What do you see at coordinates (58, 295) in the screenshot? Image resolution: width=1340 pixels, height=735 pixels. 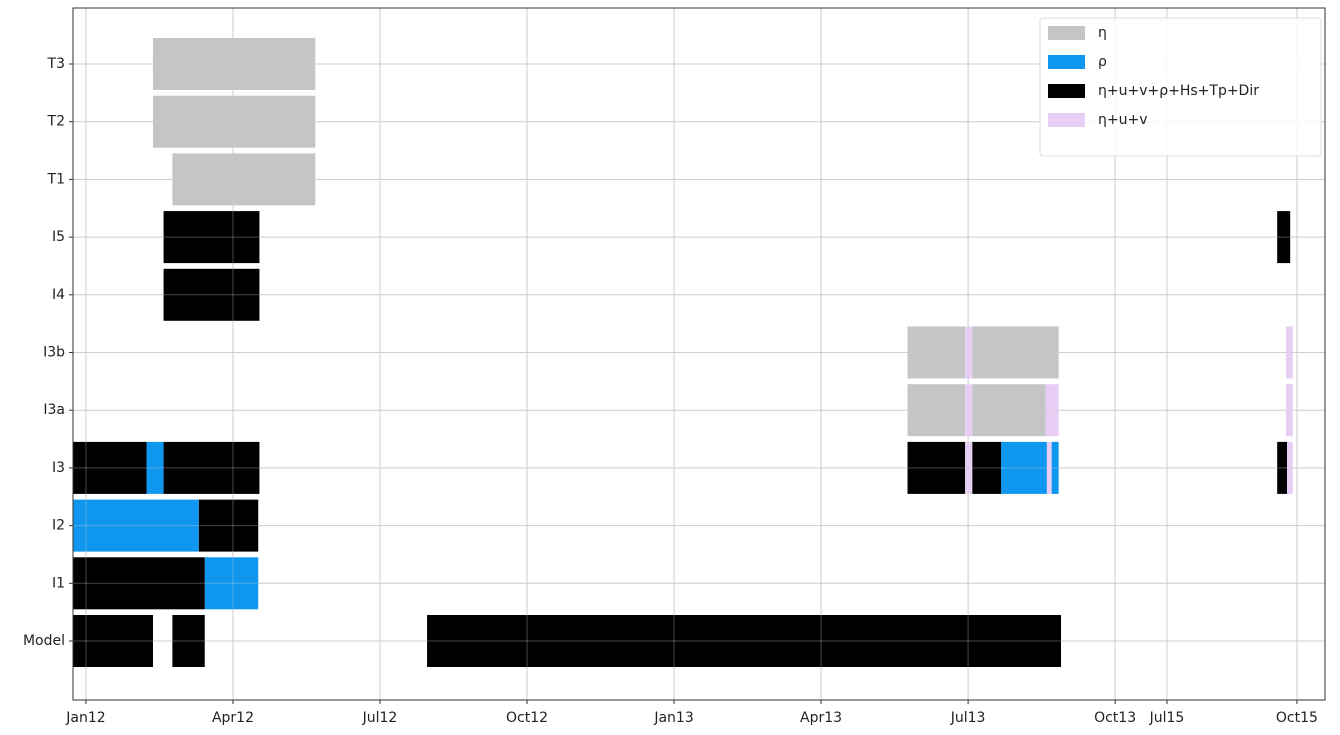 I see `y-tick-label: I4` at bounding box center [58, 295].